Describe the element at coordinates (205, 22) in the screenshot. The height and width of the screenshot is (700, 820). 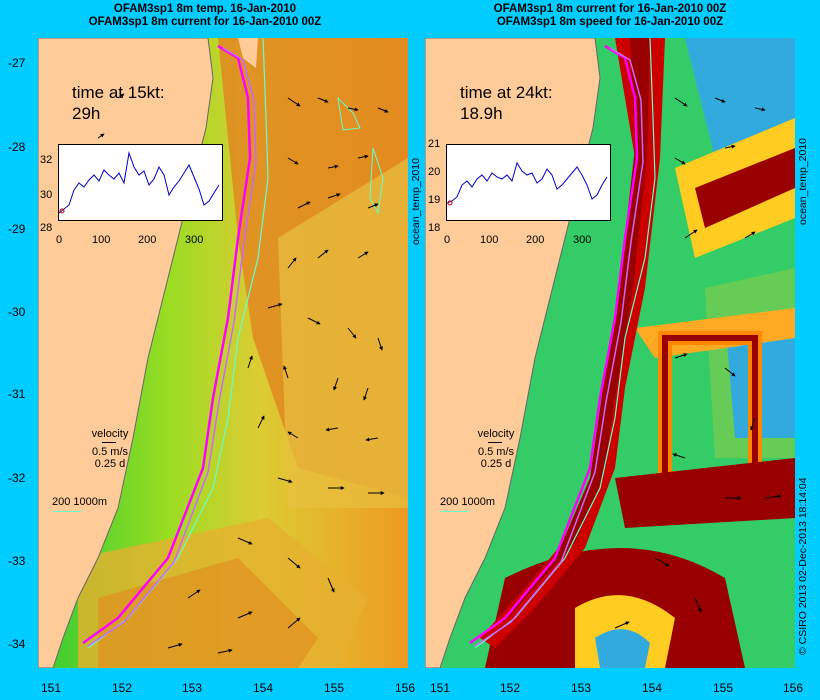
I see `left-title-line2: OFAM3sp1 8m current for 16-Jan-2010 00Z` at that location.